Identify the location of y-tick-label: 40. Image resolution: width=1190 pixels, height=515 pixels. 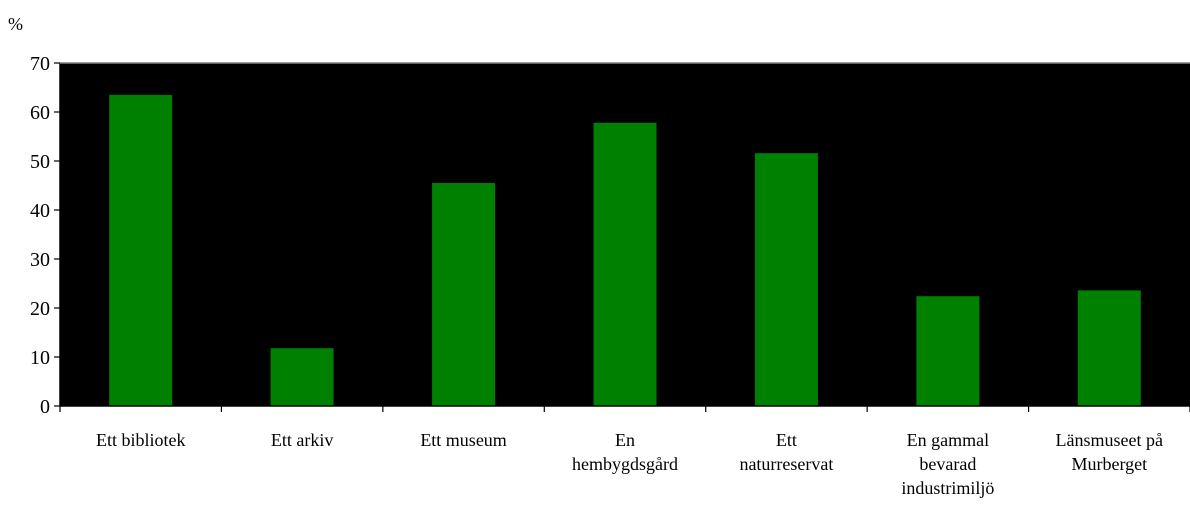
(40, 211).